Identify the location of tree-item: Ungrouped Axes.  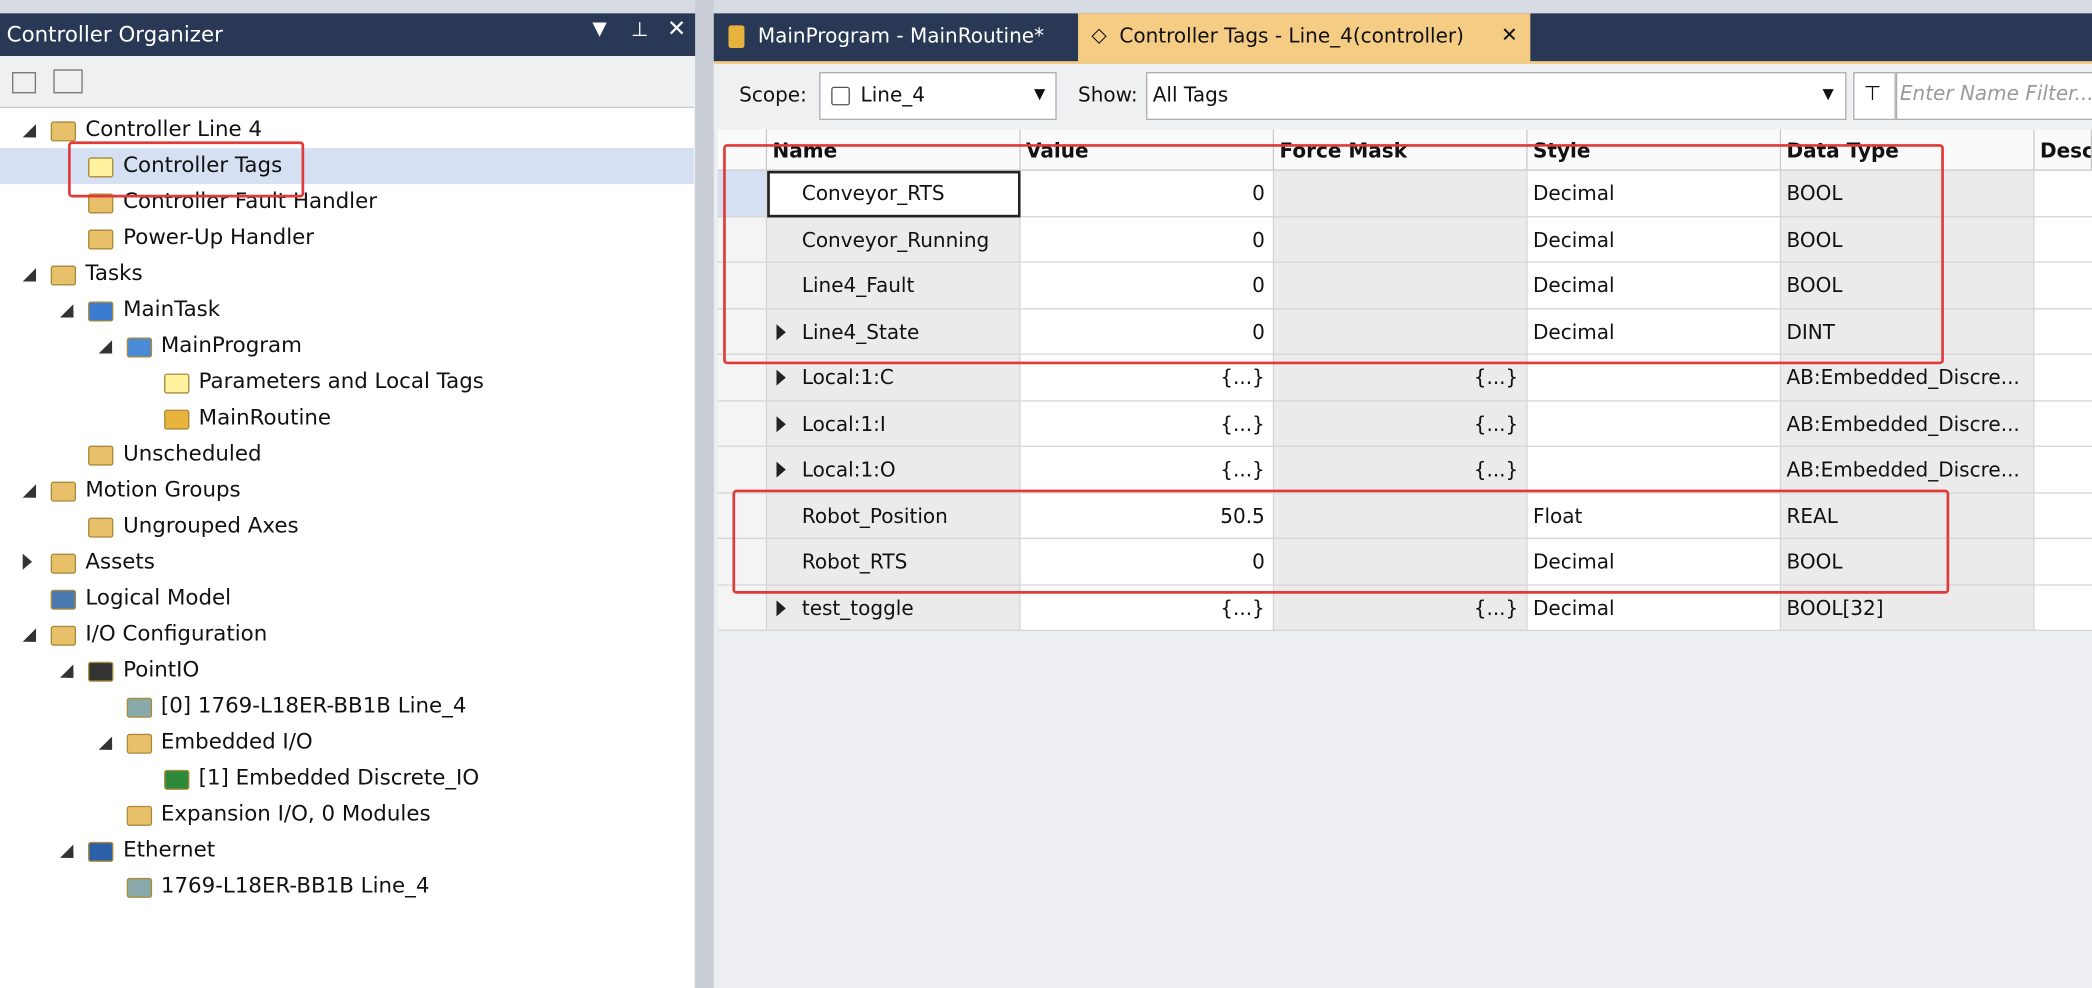
(347, 526).